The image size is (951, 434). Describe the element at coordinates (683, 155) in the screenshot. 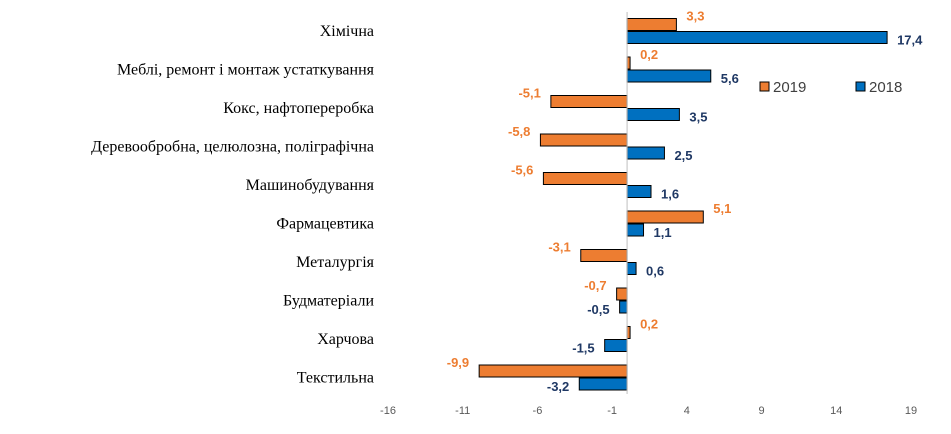

I see `data-label-2018-3: 2,5` at that location.